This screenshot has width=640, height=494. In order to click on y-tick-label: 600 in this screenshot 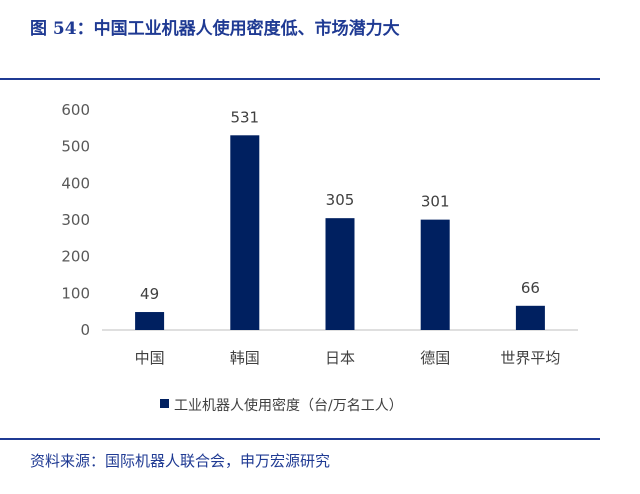, I will do `click(75, 110)`.